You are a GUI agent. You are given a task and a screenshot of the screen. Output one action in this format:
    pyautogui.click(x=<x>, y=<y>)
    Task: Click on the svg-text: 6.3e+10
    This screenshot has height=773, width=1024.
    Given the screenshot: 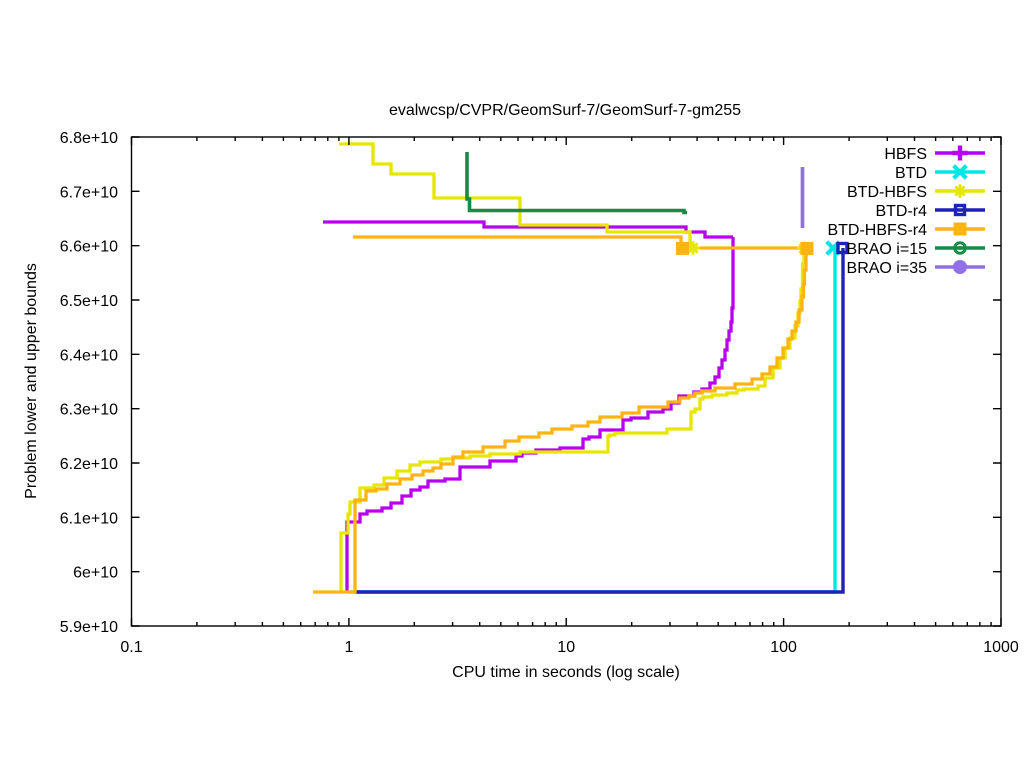 What is the action you would take?
    pyautogui.click(x=89, y=410)
    